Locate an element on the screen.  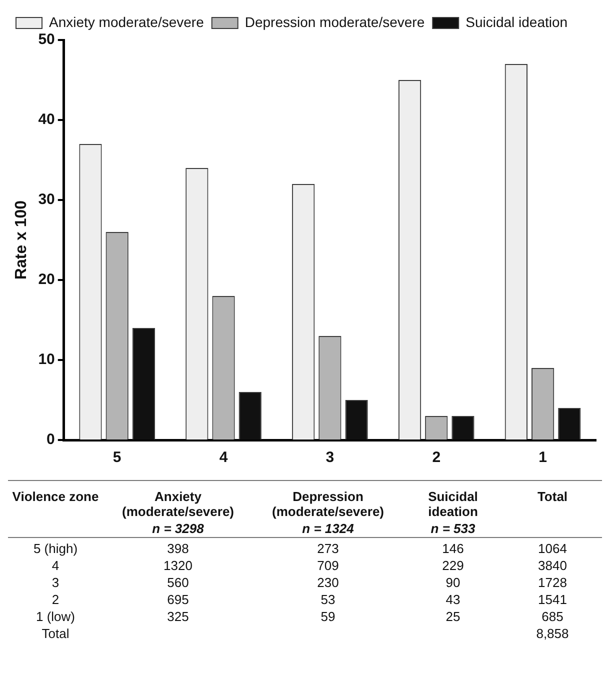
text: 560 is located at coordinates (178, 582).